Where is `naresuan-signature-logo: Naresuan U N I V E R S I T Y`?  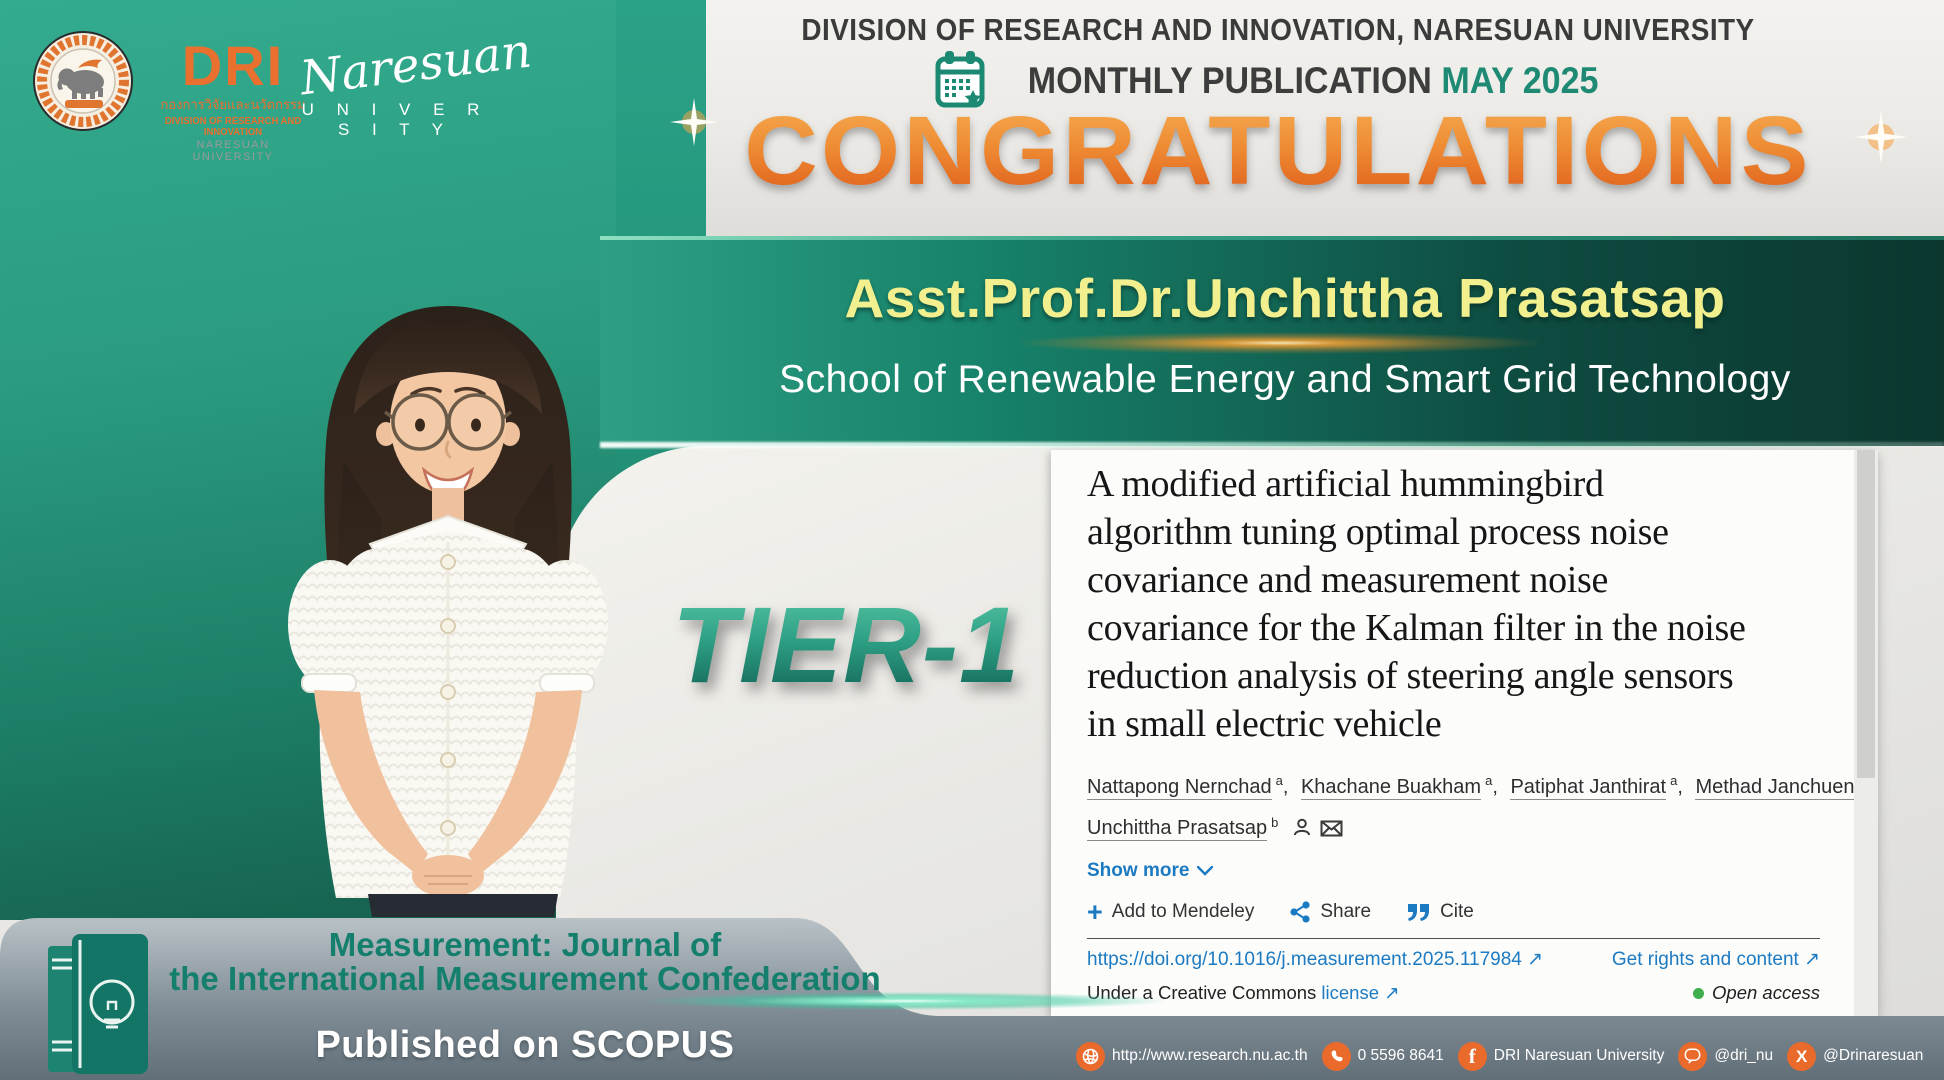
naresuan-signature-logo: Naresuan U N I V E R S I T Y is located at coordinates (415, 81).